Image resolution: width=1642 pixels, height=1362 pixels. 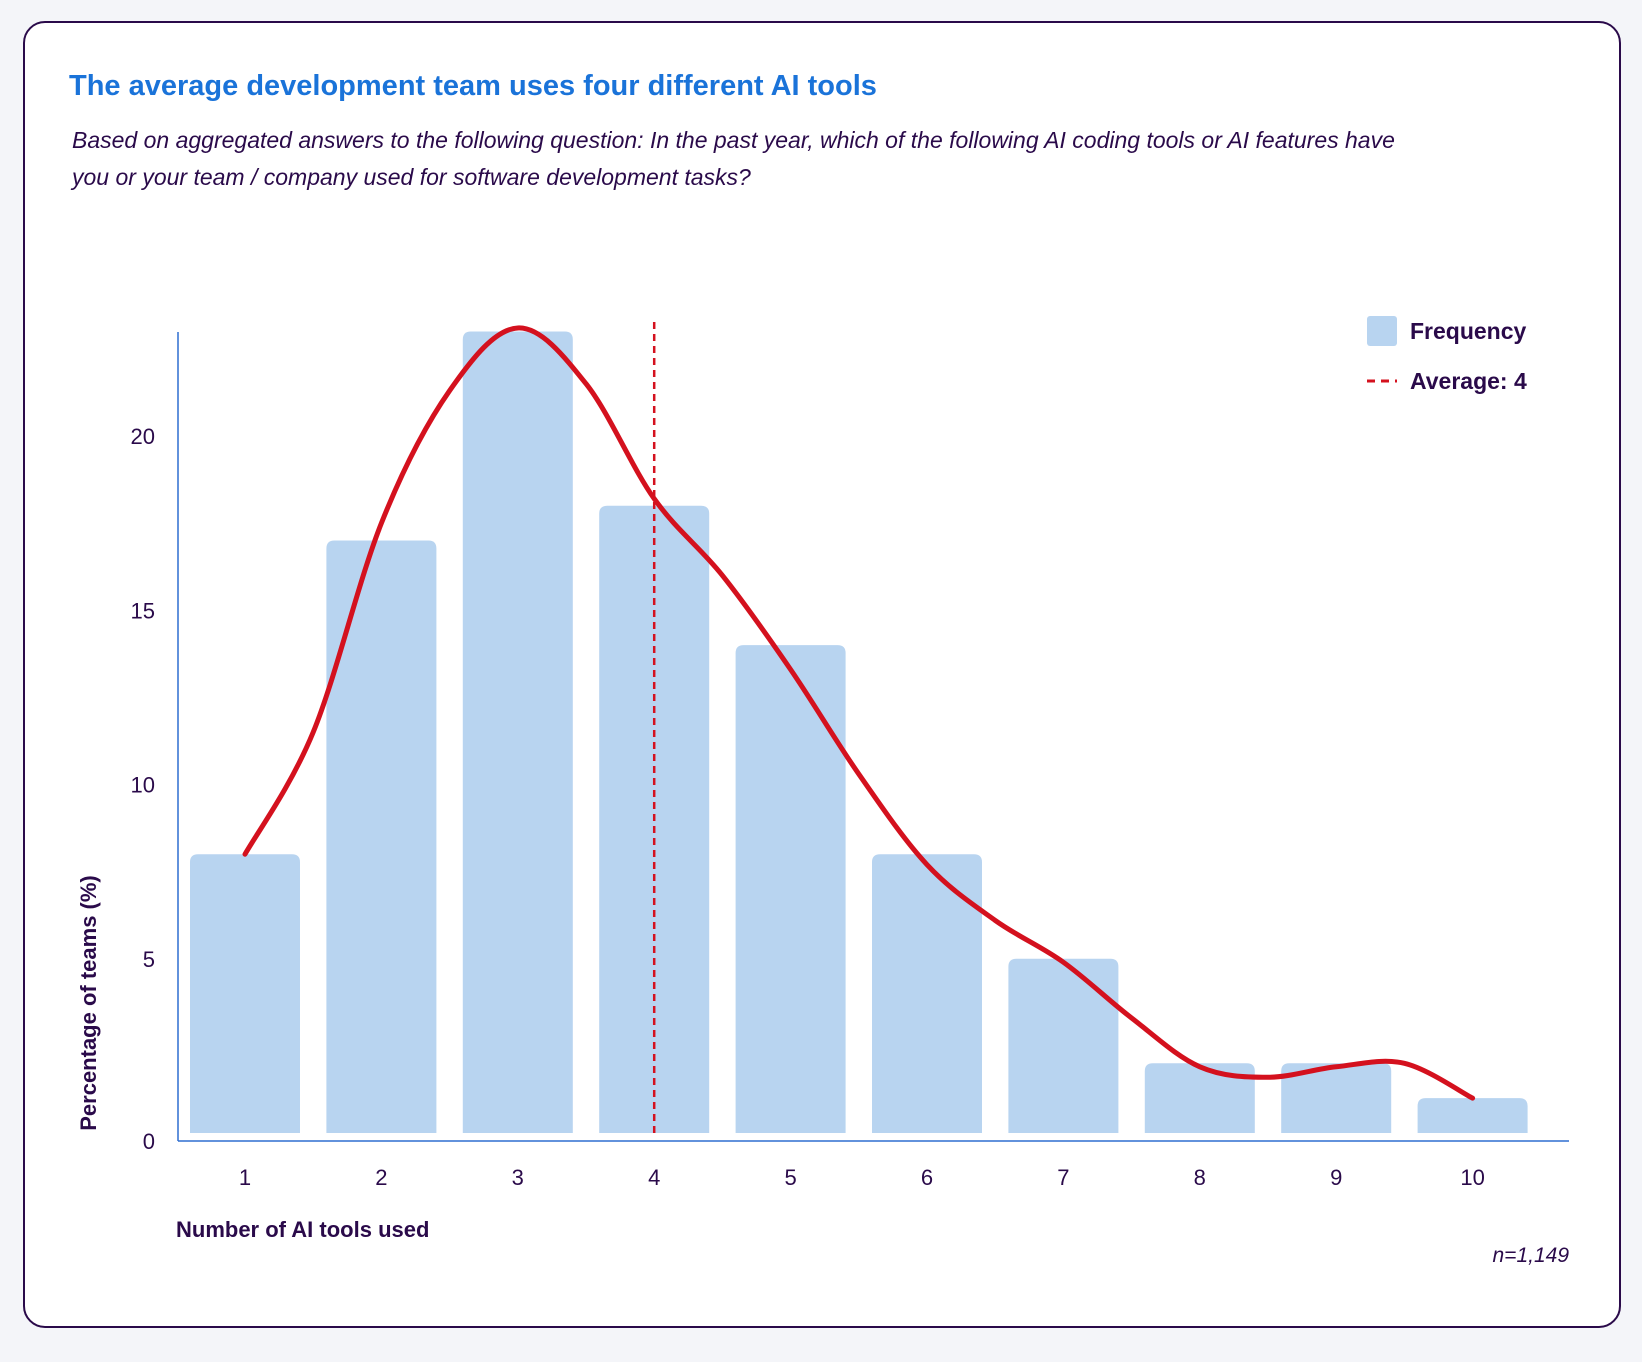 I want to click on x-tick-7: 7, so click(x=1063, y=1177).